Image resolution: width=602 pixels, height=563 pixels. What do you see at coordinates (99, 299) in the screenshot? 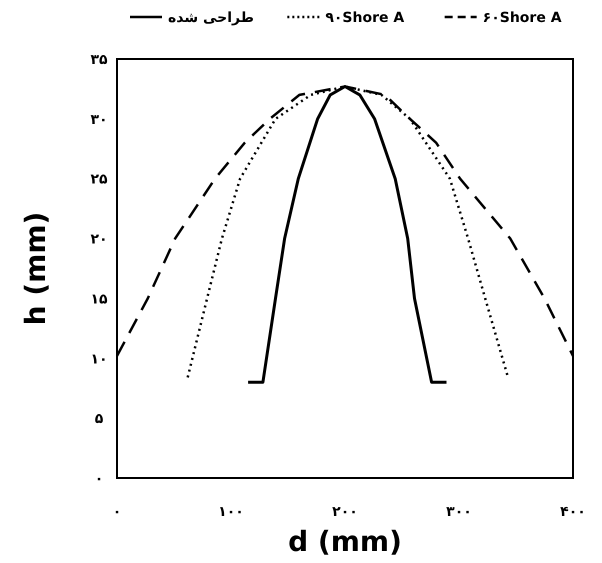
I see `y-tick-label: ۱۵` at bounding box center [99, 299].